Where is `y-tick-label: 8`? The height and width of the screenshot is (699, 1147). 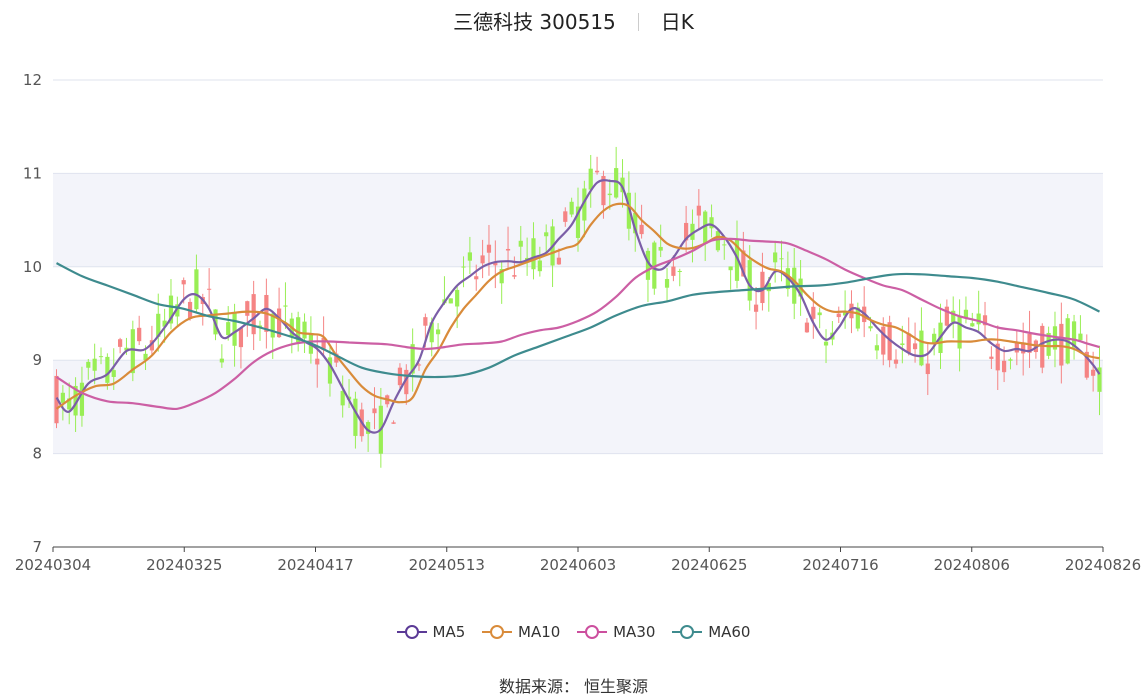 y-tick-label: 8 is located at coordinates (37, 454).